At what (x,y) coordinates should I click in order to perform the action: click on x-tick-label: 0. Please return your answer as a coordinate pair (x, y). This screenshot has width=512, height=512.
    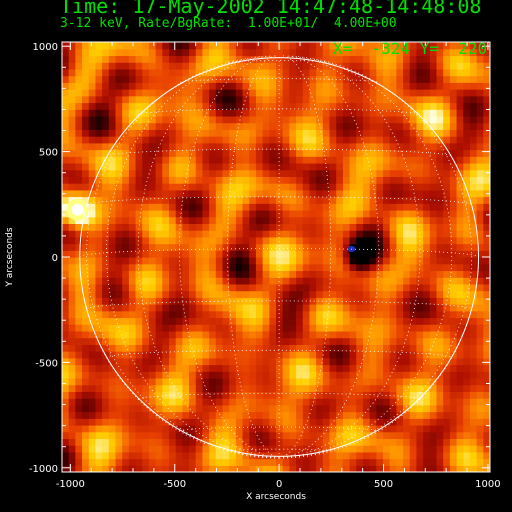
    Looking at the image, I should click on (279, 484).